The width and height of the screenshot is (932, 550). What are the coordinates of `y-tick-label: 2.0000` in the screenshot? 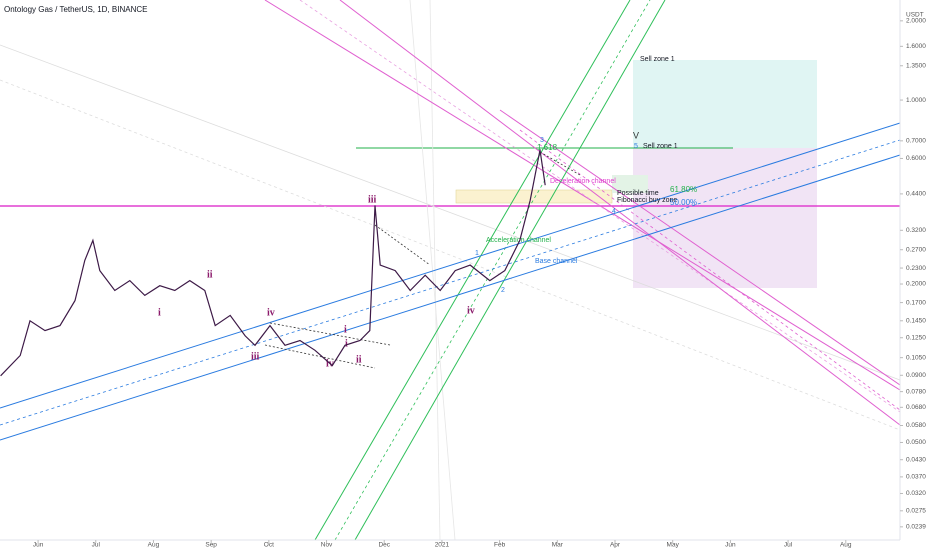 It's located at (916, 21).